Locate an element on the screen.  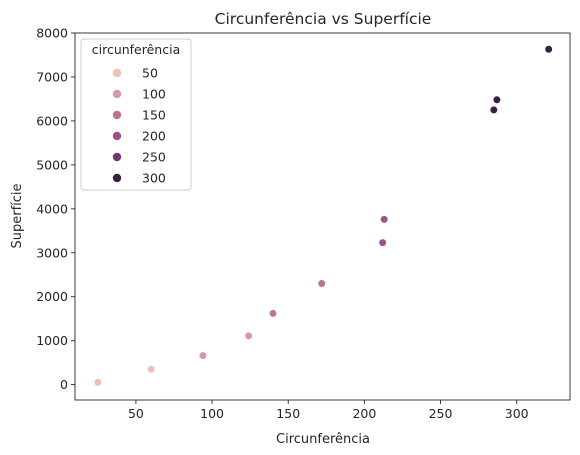
legend-label: 250 is located at coordinates (154, 157).